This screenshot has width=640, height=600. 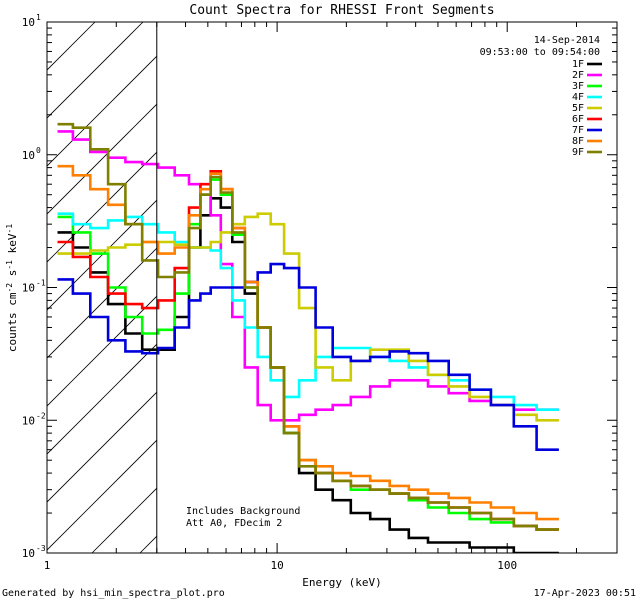 I want to click on annotation-background: Includes Background, so click(x=243, y=511).